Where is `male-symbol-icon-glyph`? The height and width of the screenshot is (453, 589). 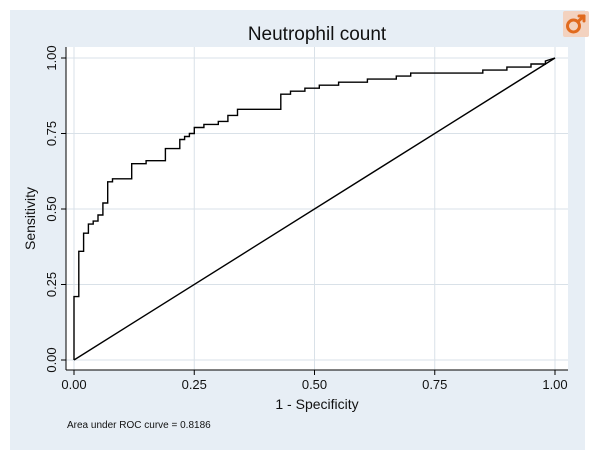 male-symbol-icon-glyph is located at coordinates (576, 24).